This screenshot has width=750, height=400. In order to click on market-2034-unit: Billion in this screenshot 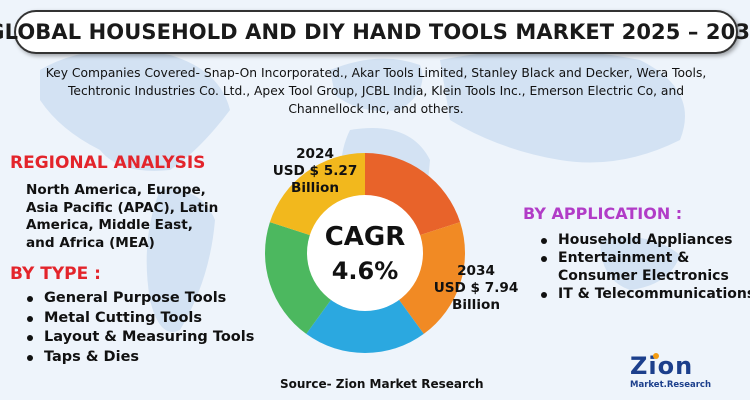, I will do `click(476, 305)`.